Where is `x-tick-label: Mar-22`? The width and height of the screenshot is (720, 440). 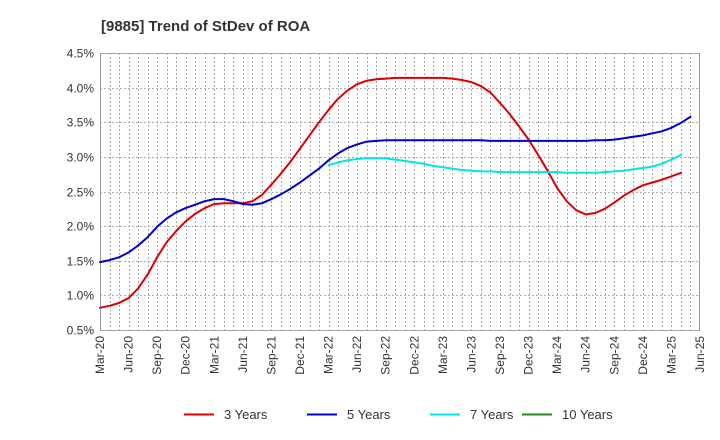 x-tick-label: Mar-22 is located at coordinates (329, 355).